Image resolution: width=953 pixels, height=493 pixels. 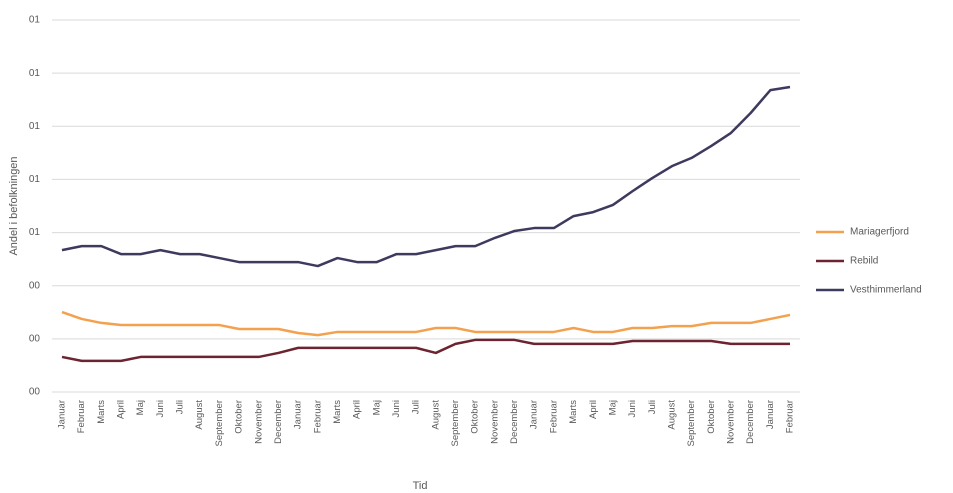 What do you see at coordinates (864, 261) in the screenshot?
I see `legend-label: Rebild` at bounding box center [864, 261].